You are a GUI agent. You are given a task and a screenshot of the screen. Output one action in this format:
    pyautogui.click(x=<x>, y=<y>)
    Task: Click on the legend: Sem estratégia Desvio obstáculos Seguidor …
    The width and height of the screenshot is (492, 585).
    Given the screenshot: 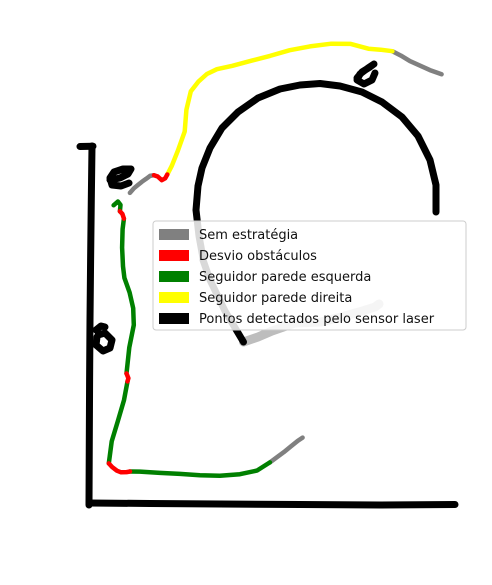 What is the action you would take?
    pyautogui.click(x=309, y=275)
    